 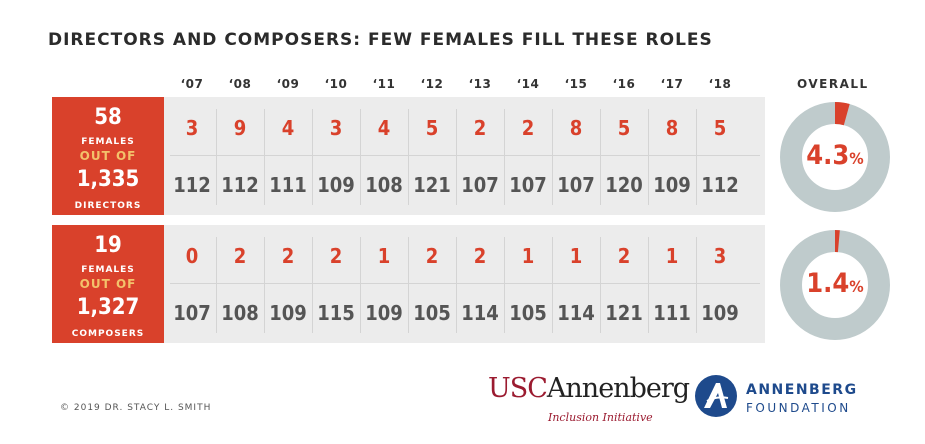 What do you see at coordinates (624, 185) in the screenshot?
I see `total-count-cell: 120` at bounding box center [624, 185].